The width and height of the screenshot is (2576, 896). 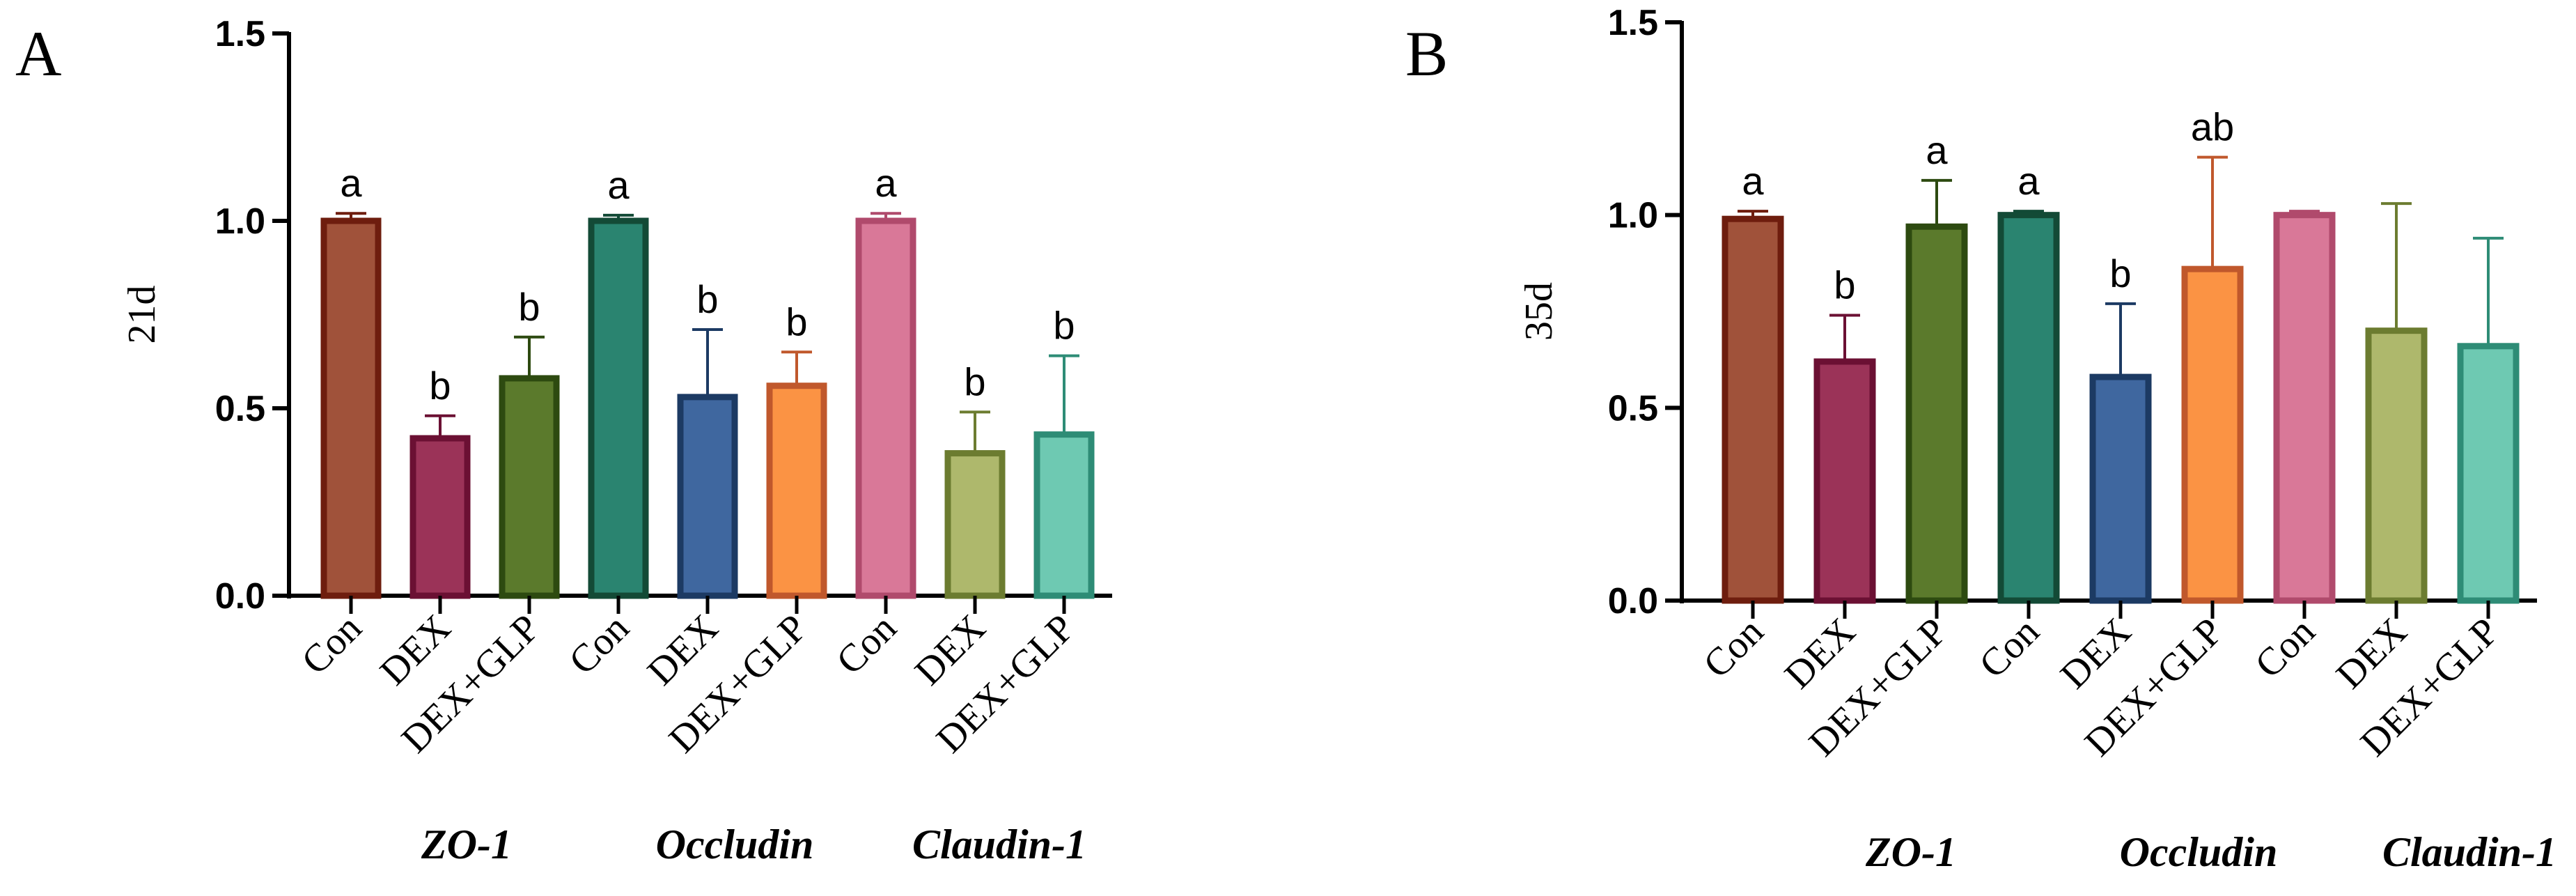 What do you see at coordinates (38, 54) in the screenshot?
I see `panel-letter: A` at bounding box center [38, 54].